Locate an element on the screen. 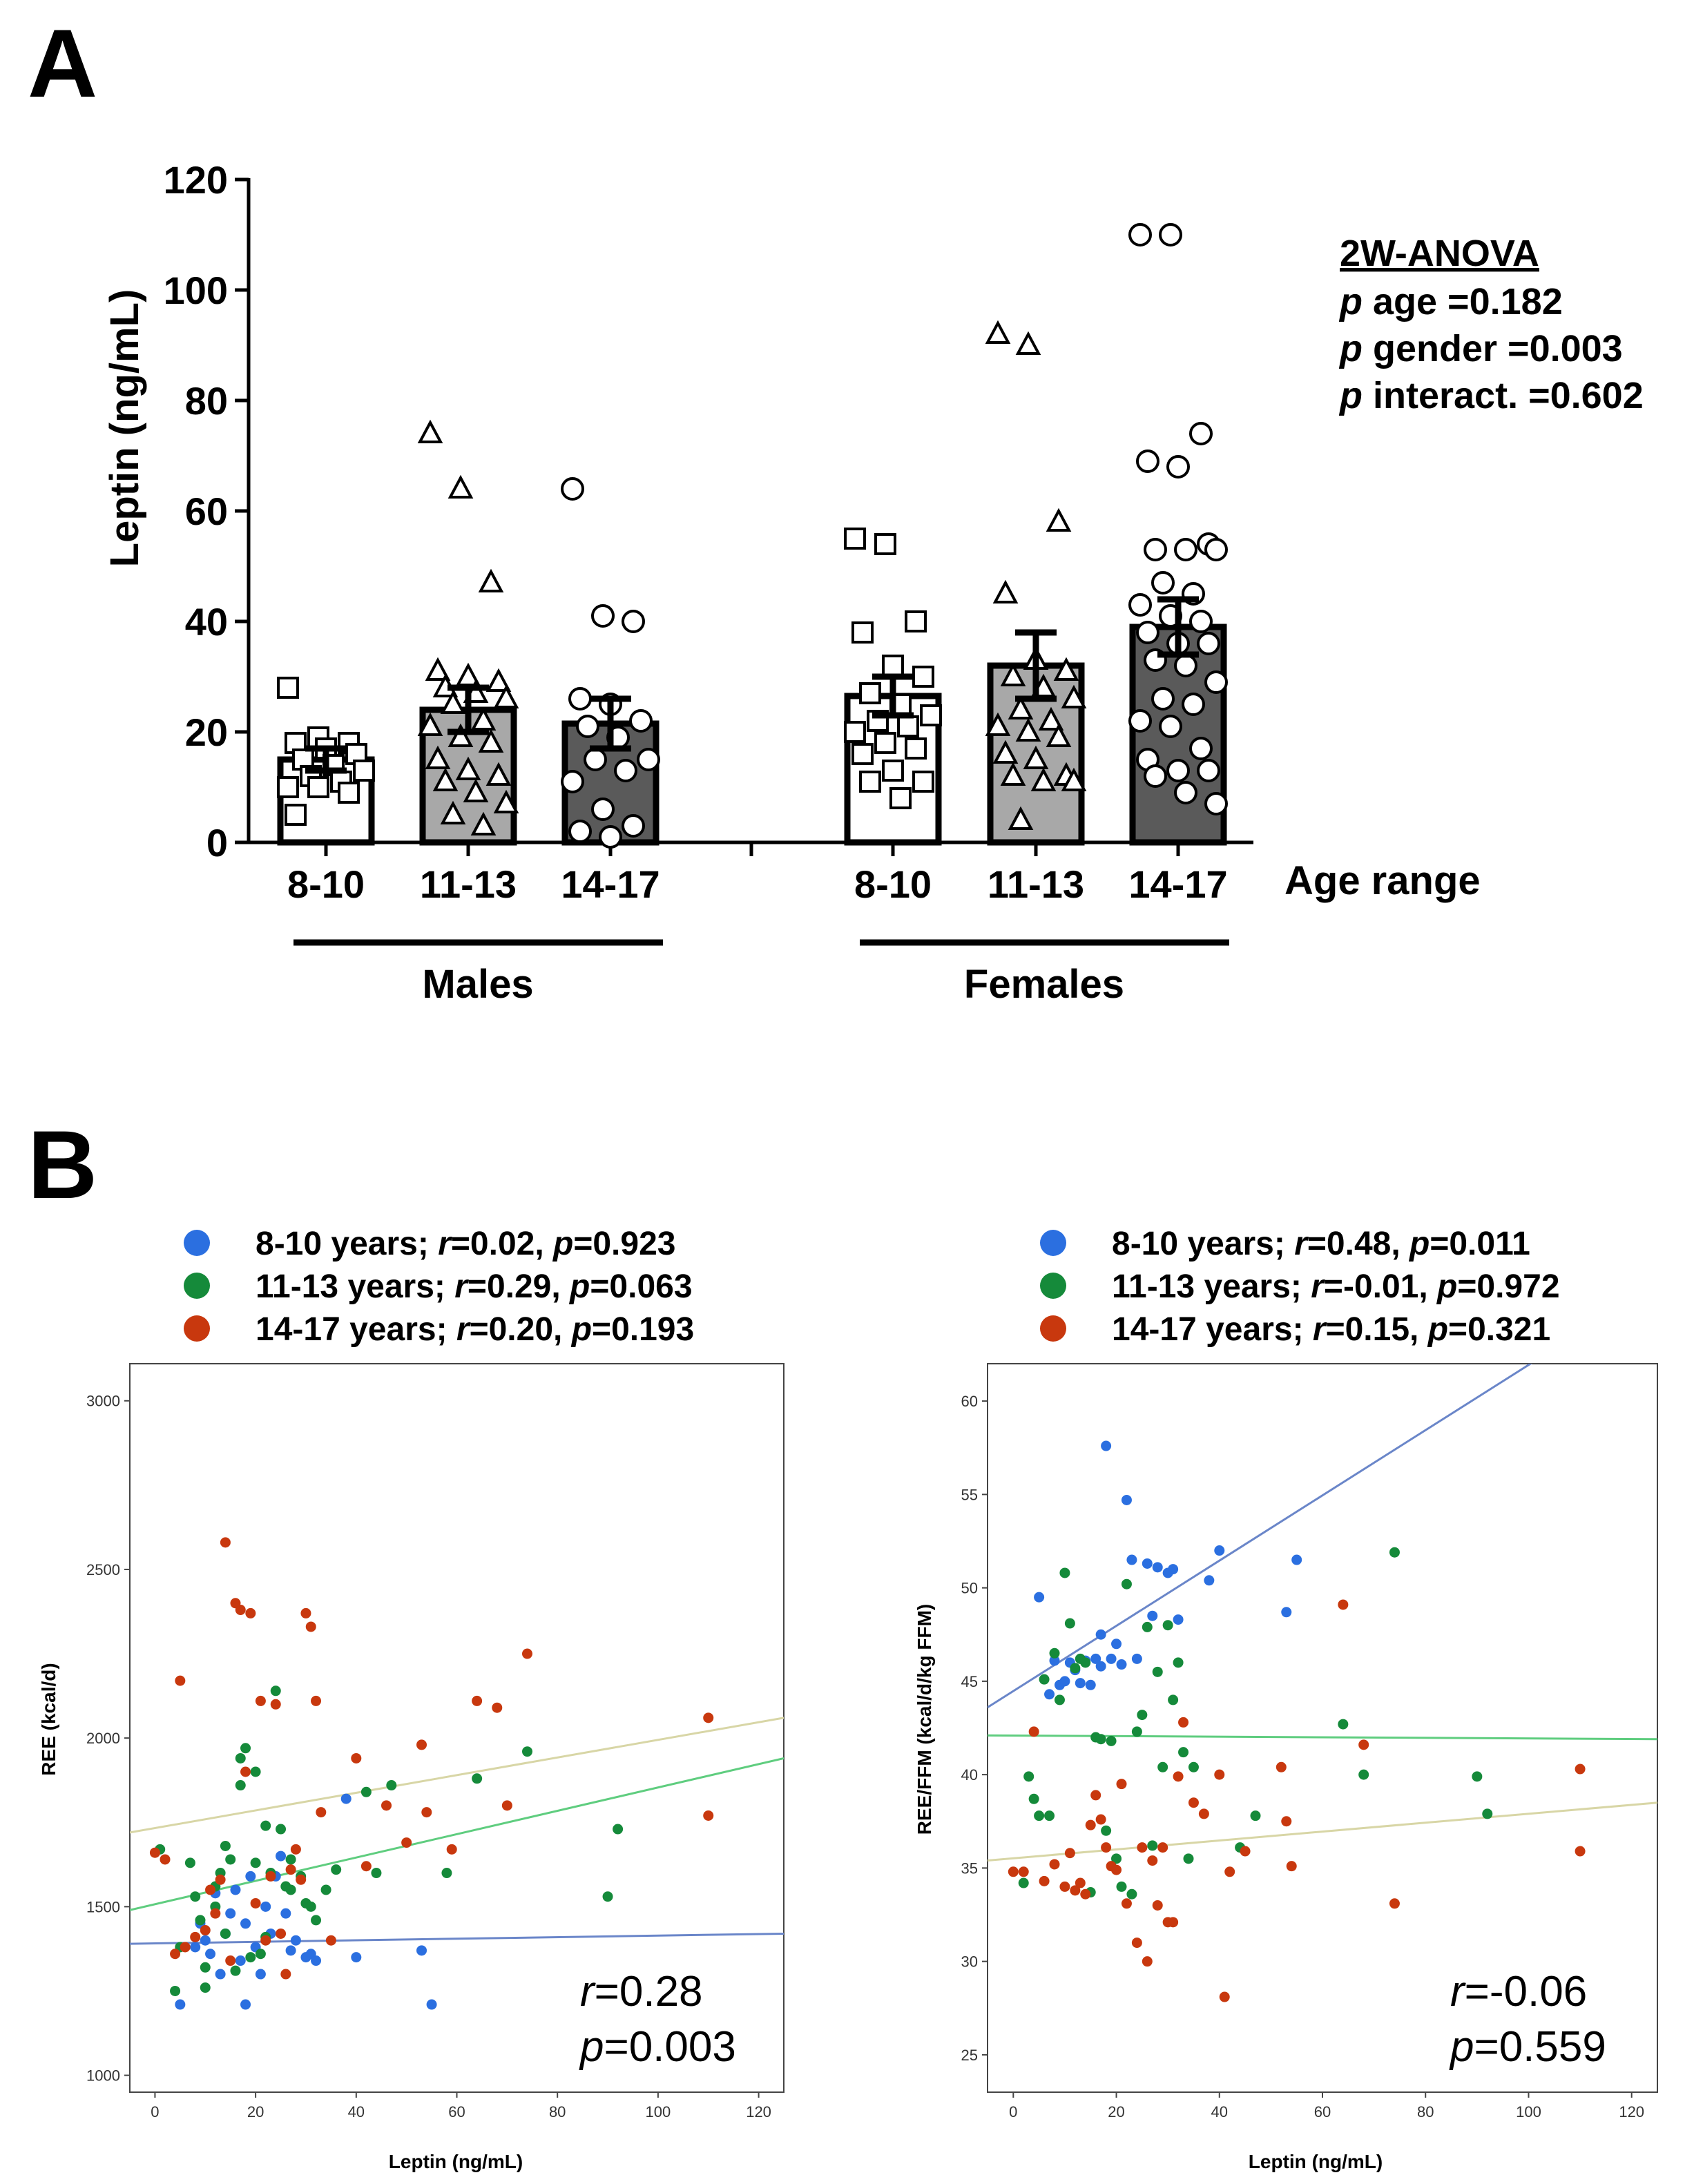 The height and width of the screenshot is (2184, 1694). scatter-right-frame is located at coordinates (1322, 1728).